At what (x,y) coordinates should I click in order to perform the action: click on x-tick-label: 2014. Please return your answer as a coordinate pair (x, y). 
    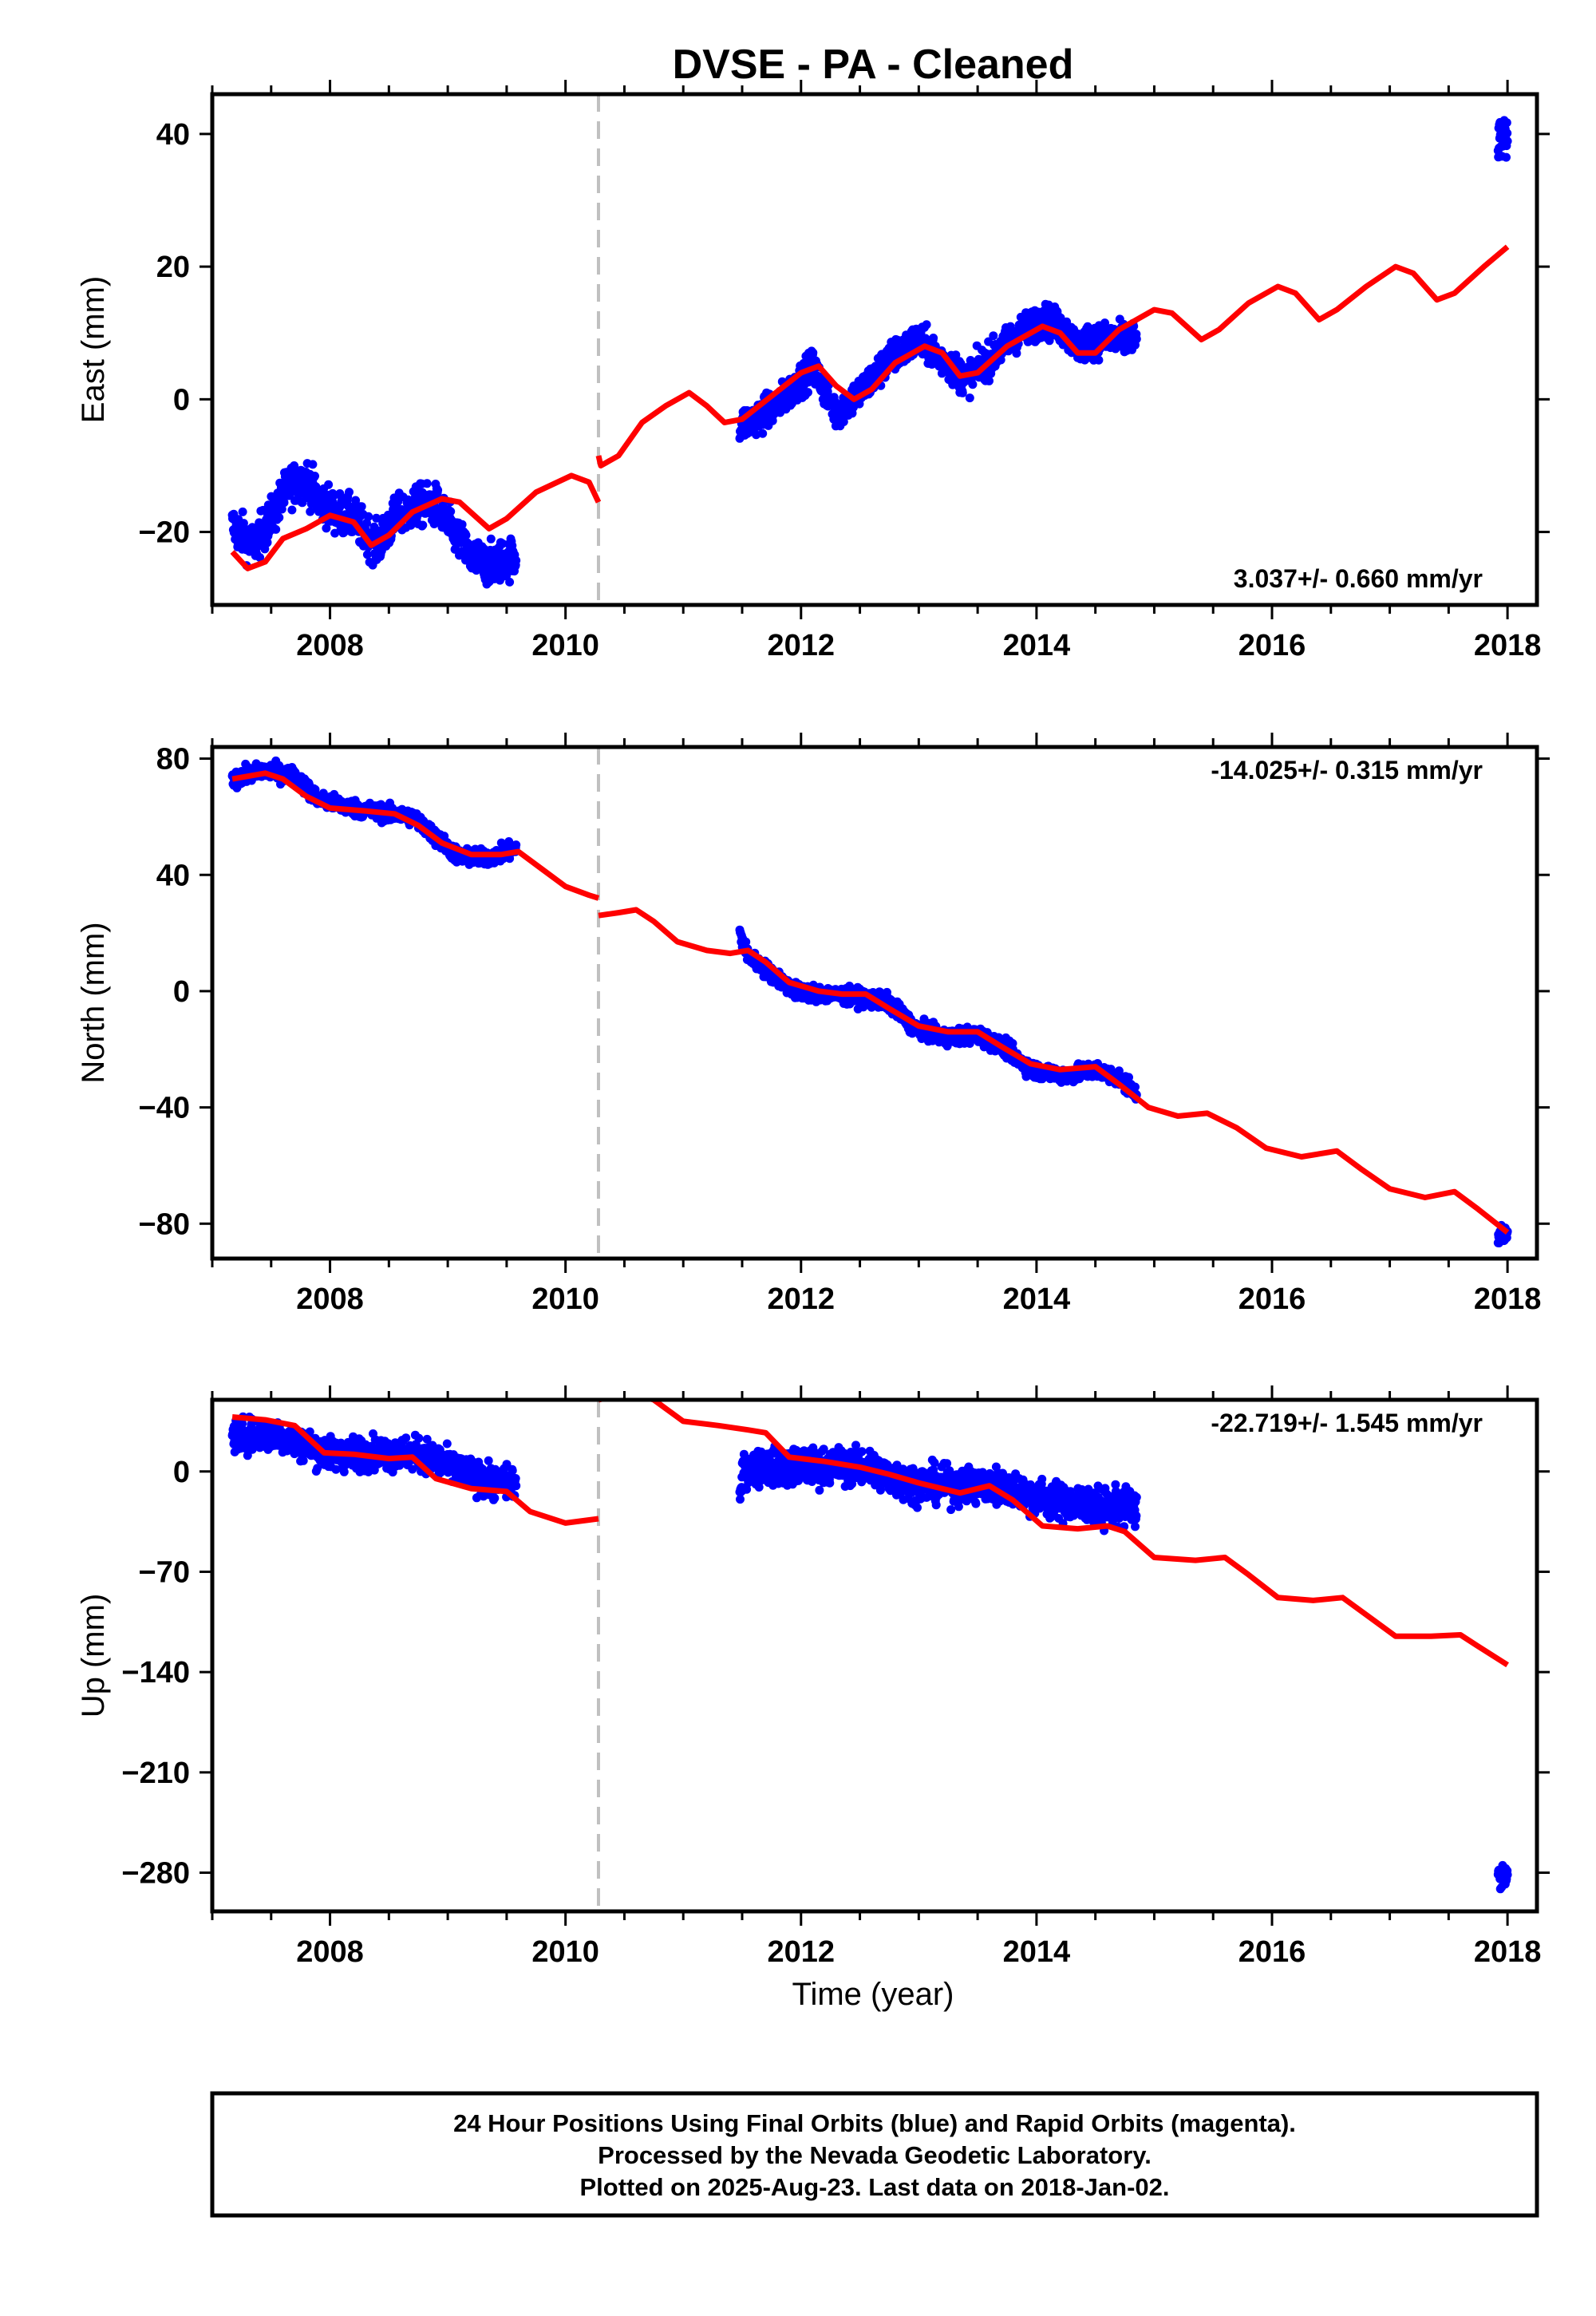
    Looking at the image, I should click on (1037, 645).